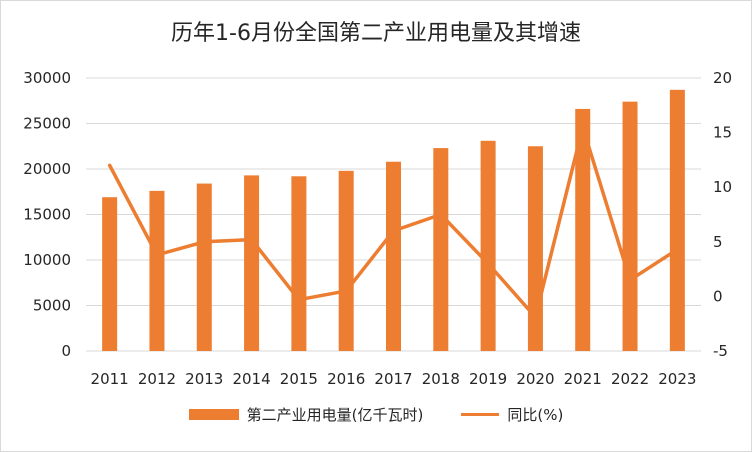 This screenshot has height=452, width=752. What do you see at coordinates (535, 248) in the screenshot?
I see `bar-2020` at bounding box center [535, 248].